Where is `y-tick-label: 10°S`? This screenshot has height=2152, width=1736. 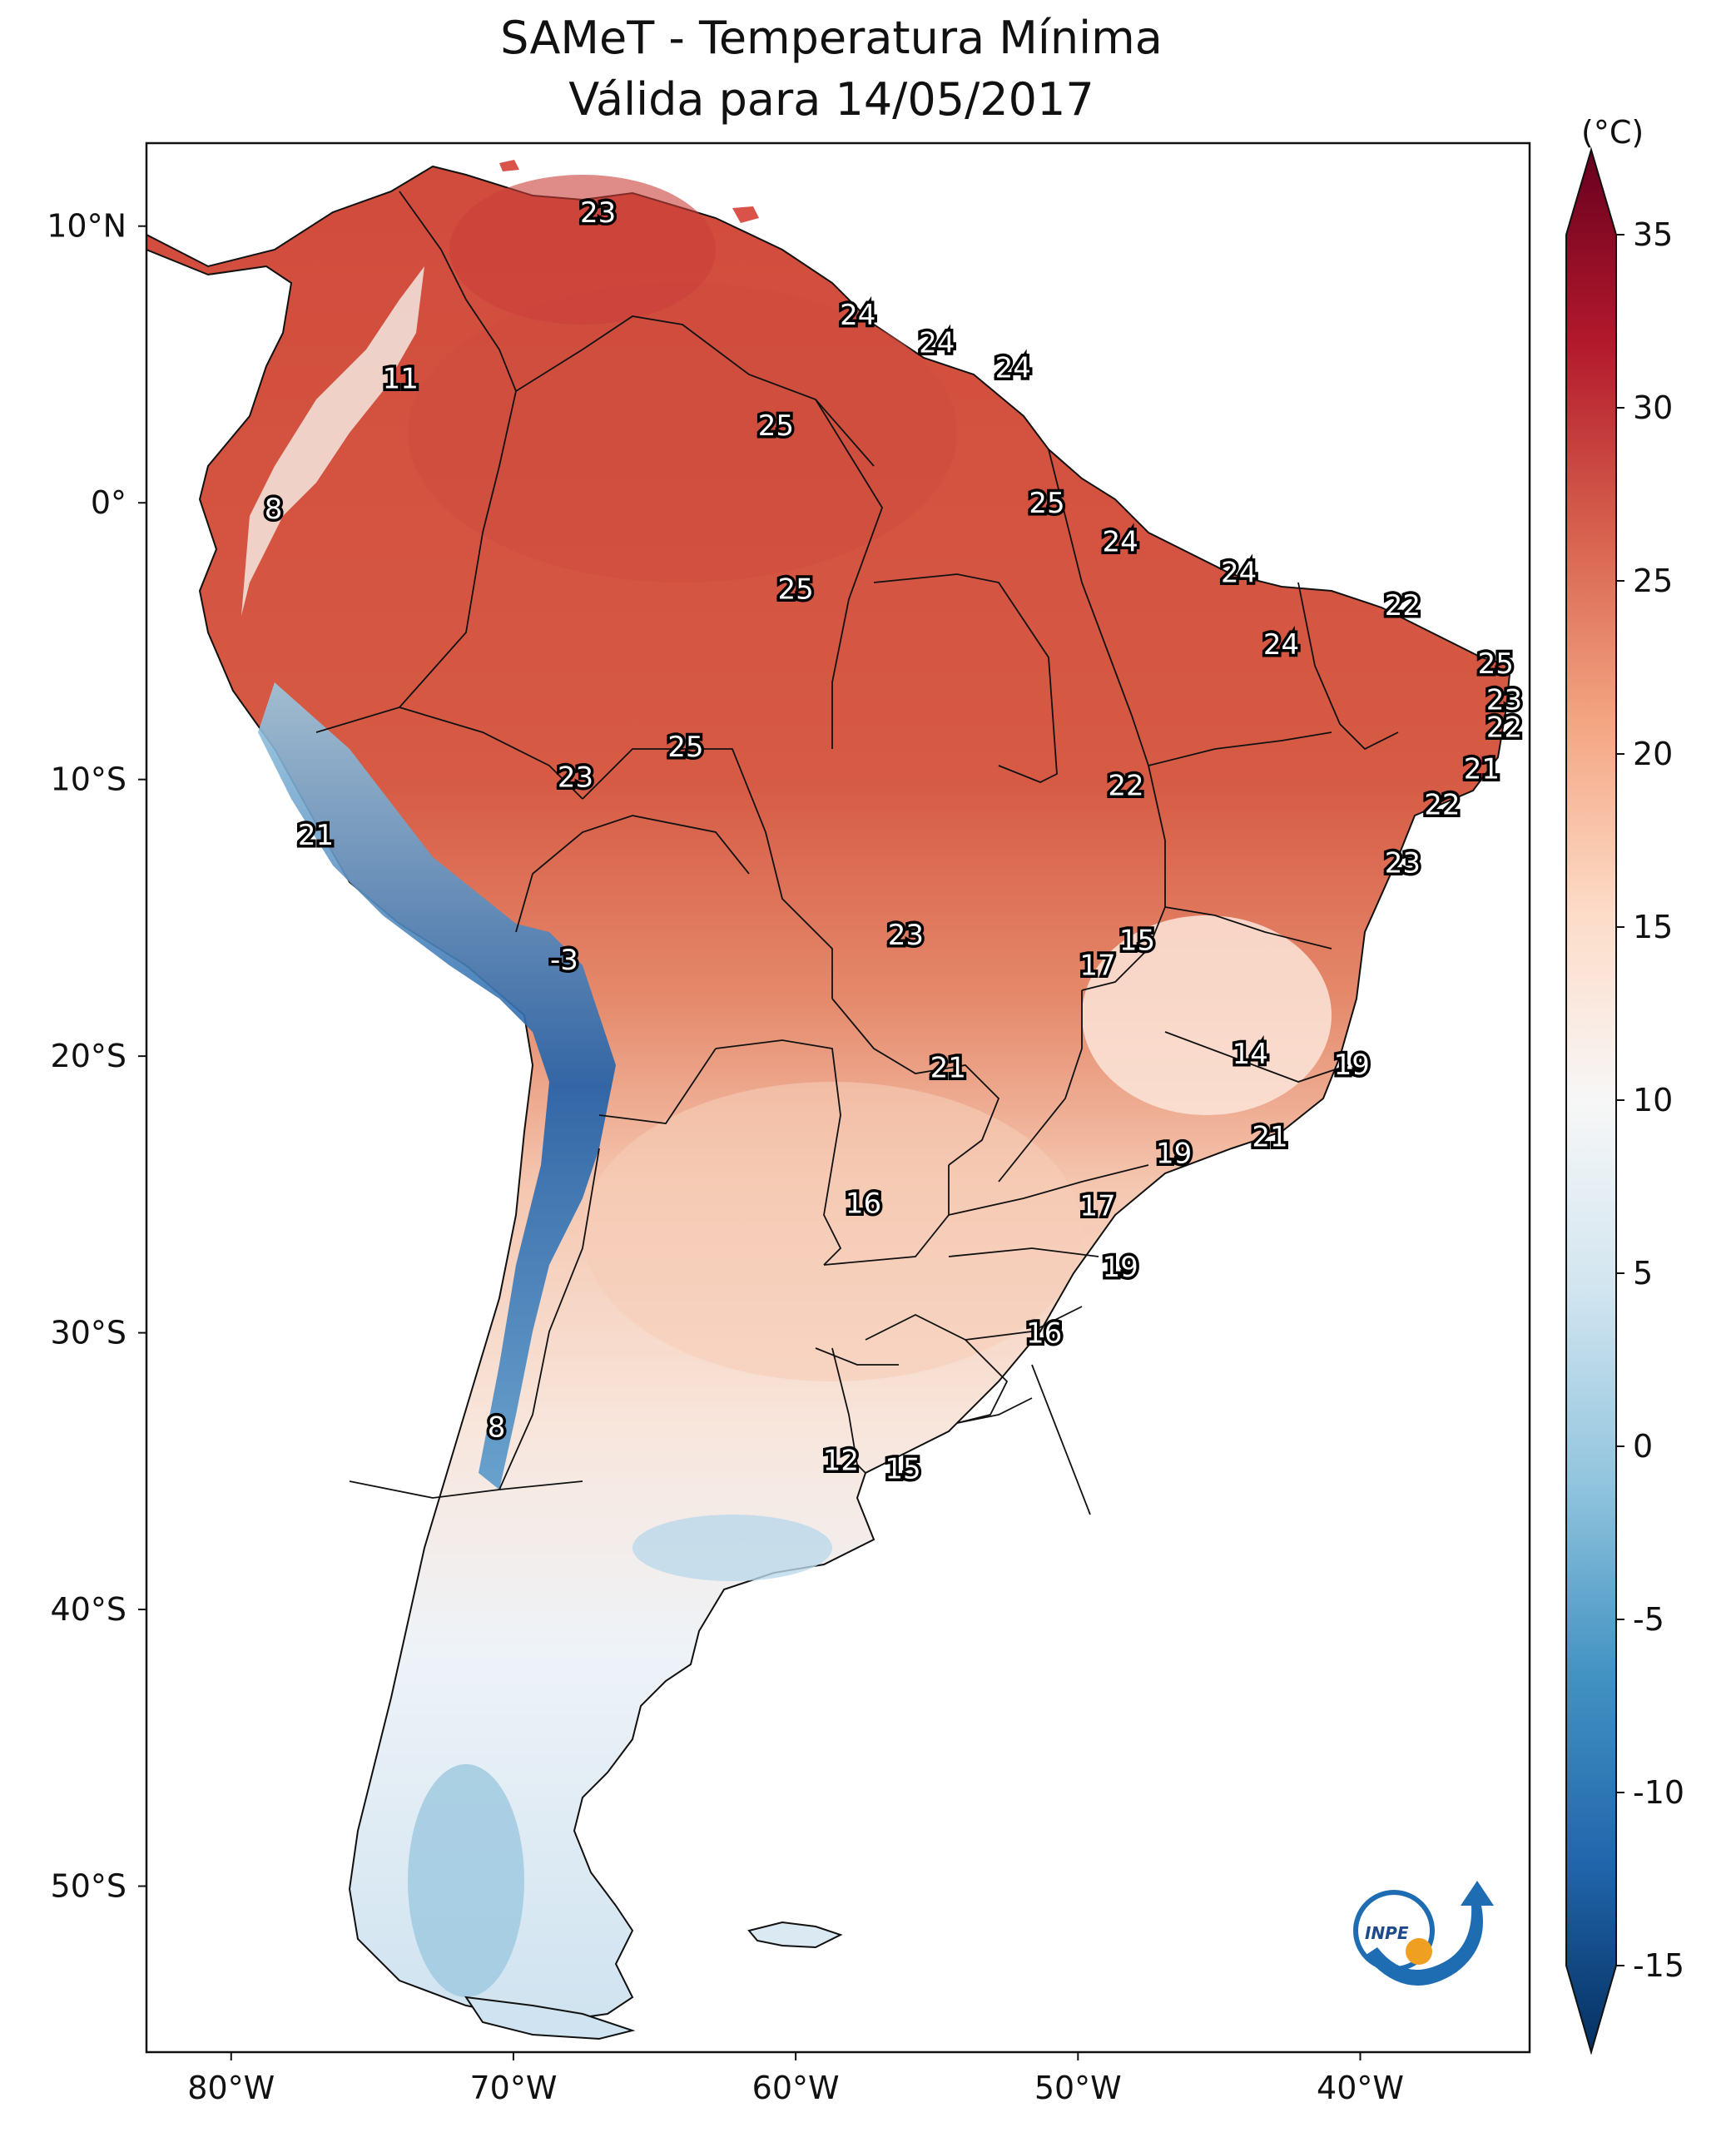
y-tick-label: 10°S is located at coordinates (88, 779).